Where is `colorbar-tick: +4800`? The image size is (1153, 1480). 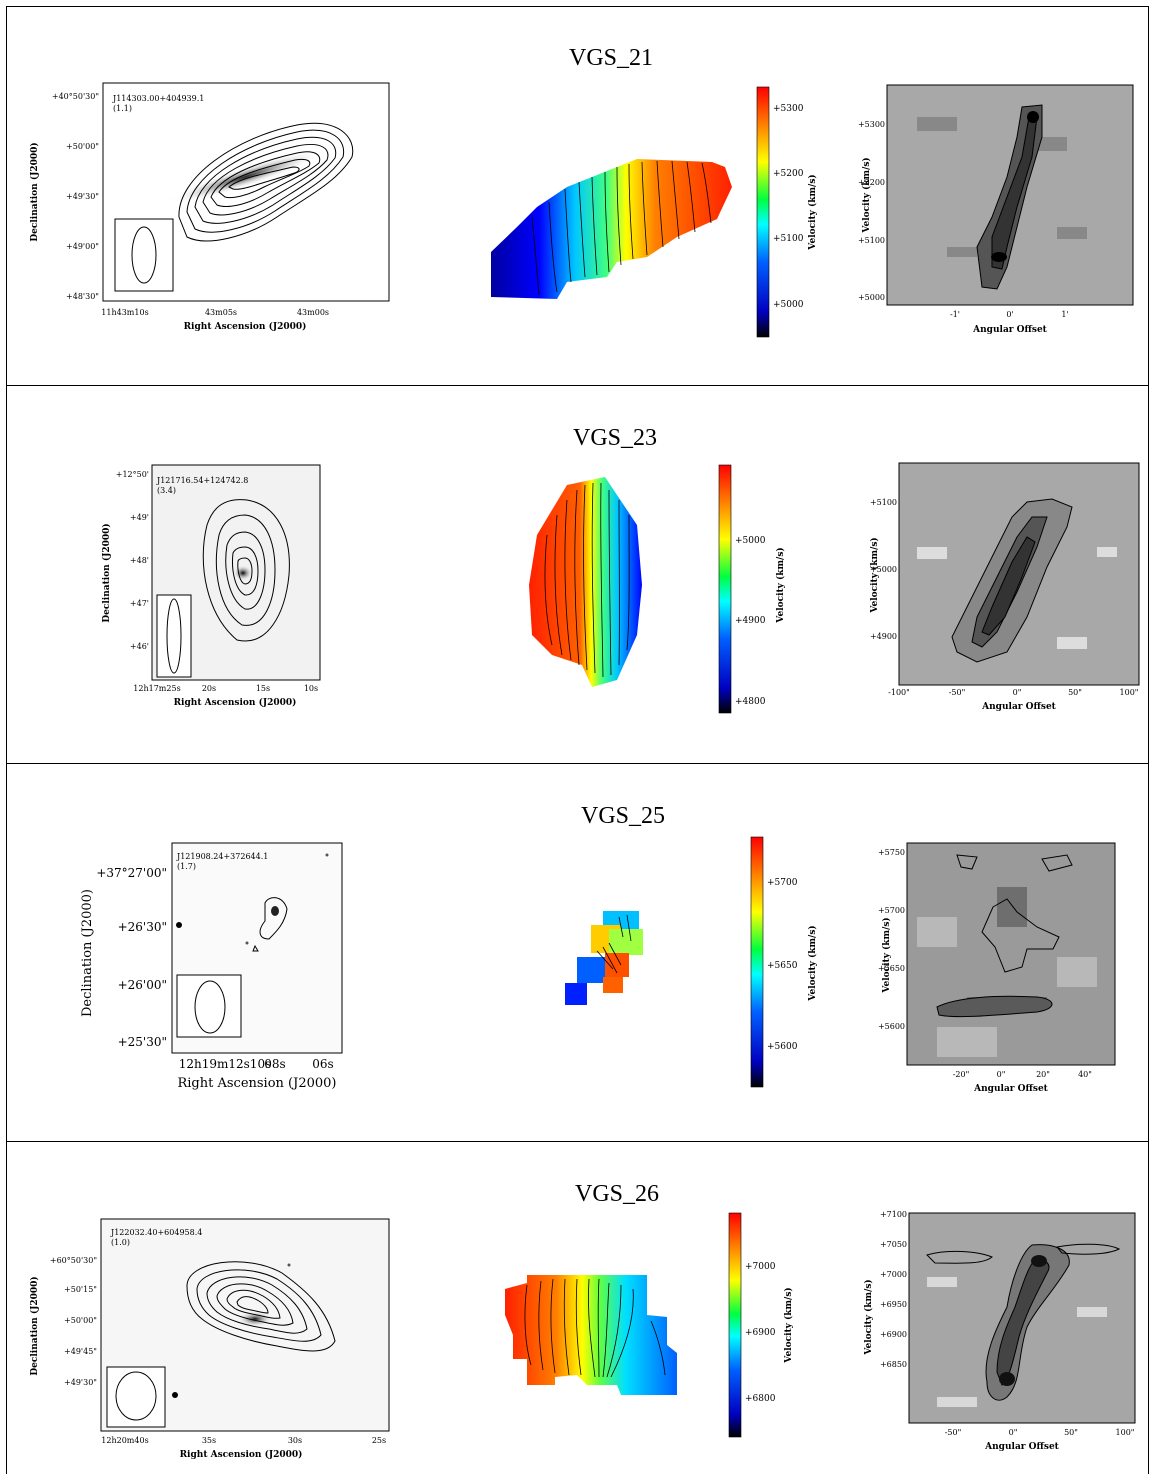 colorbar-tick: +4800 is located at coordinates (750, 702).